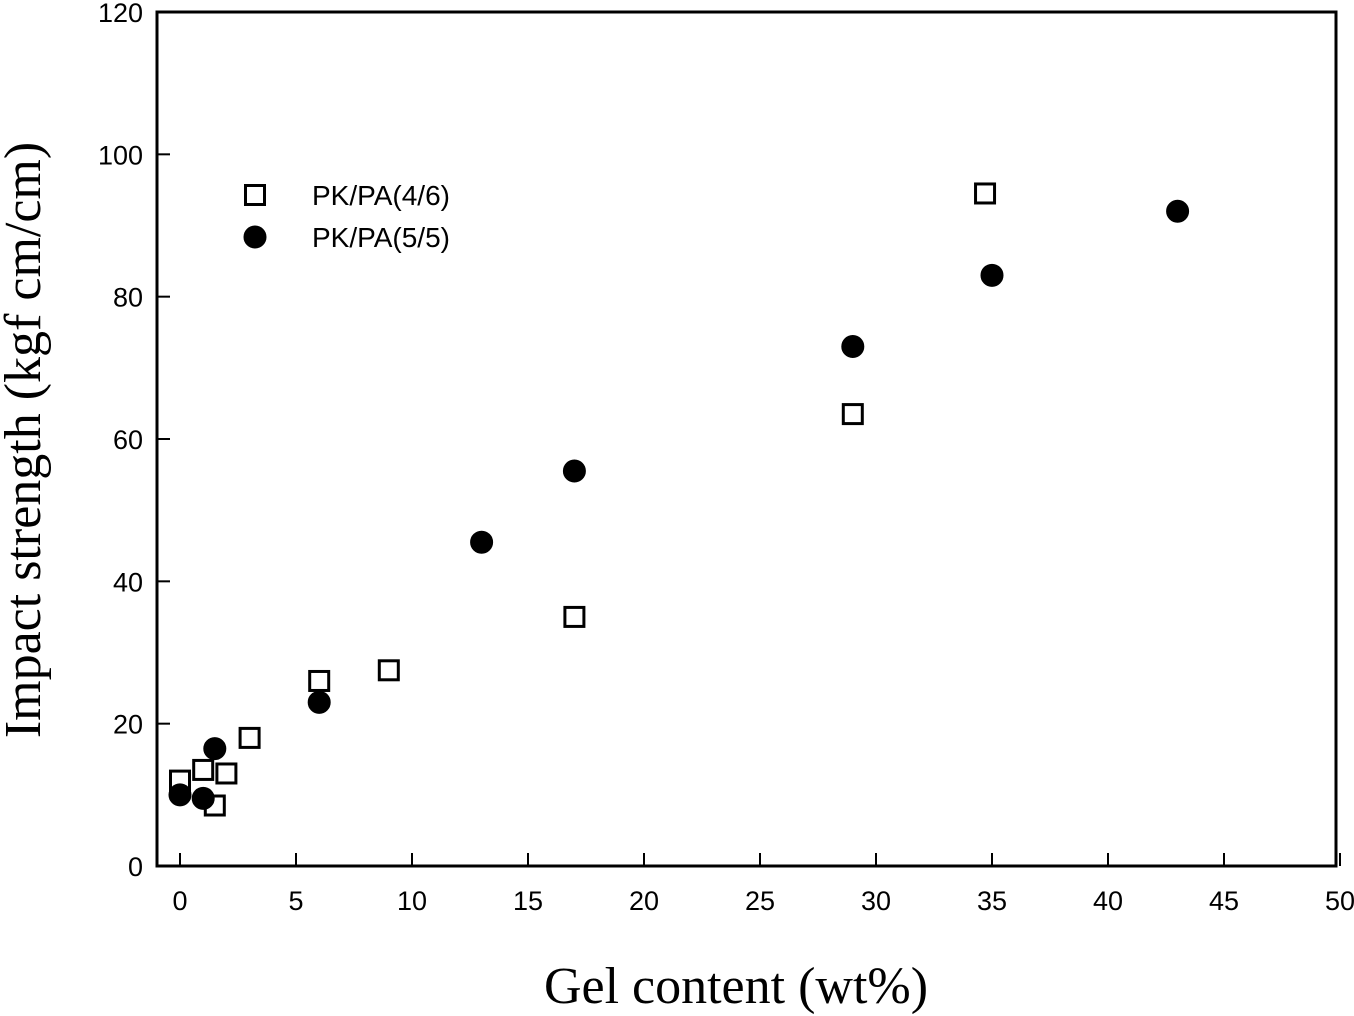 The height and width of the screenshot is (1016, 1354). What do you see at coordinates (876, 901) in the screenshot?
I see `x-tick-label: 30` at bounding box center [876, 901].